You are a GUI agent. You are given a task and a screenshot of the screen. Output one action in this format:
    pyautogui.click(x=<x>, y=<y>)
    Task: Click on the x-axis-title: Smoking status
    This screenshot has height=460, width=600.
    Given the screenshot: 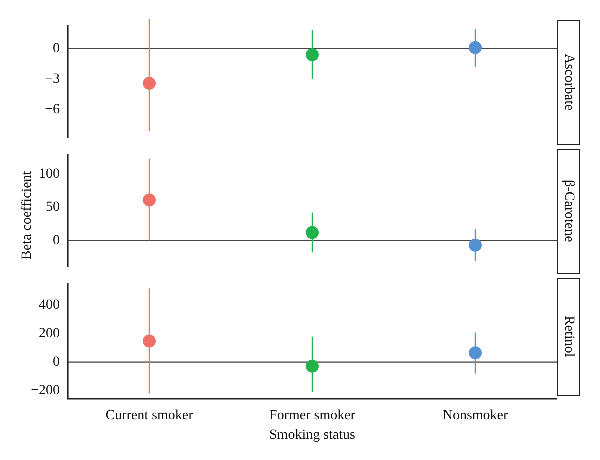 What is the action you would take?
    pyautogui.click(x=312, y=436)
    